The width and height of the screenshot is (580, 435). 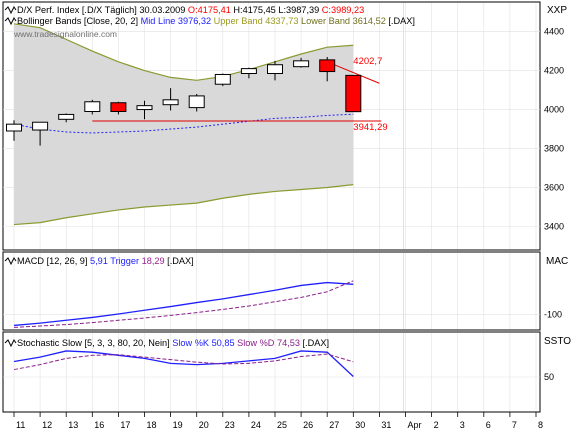 I want to click on x-tick-label: 11, so click(x=20, y=425).